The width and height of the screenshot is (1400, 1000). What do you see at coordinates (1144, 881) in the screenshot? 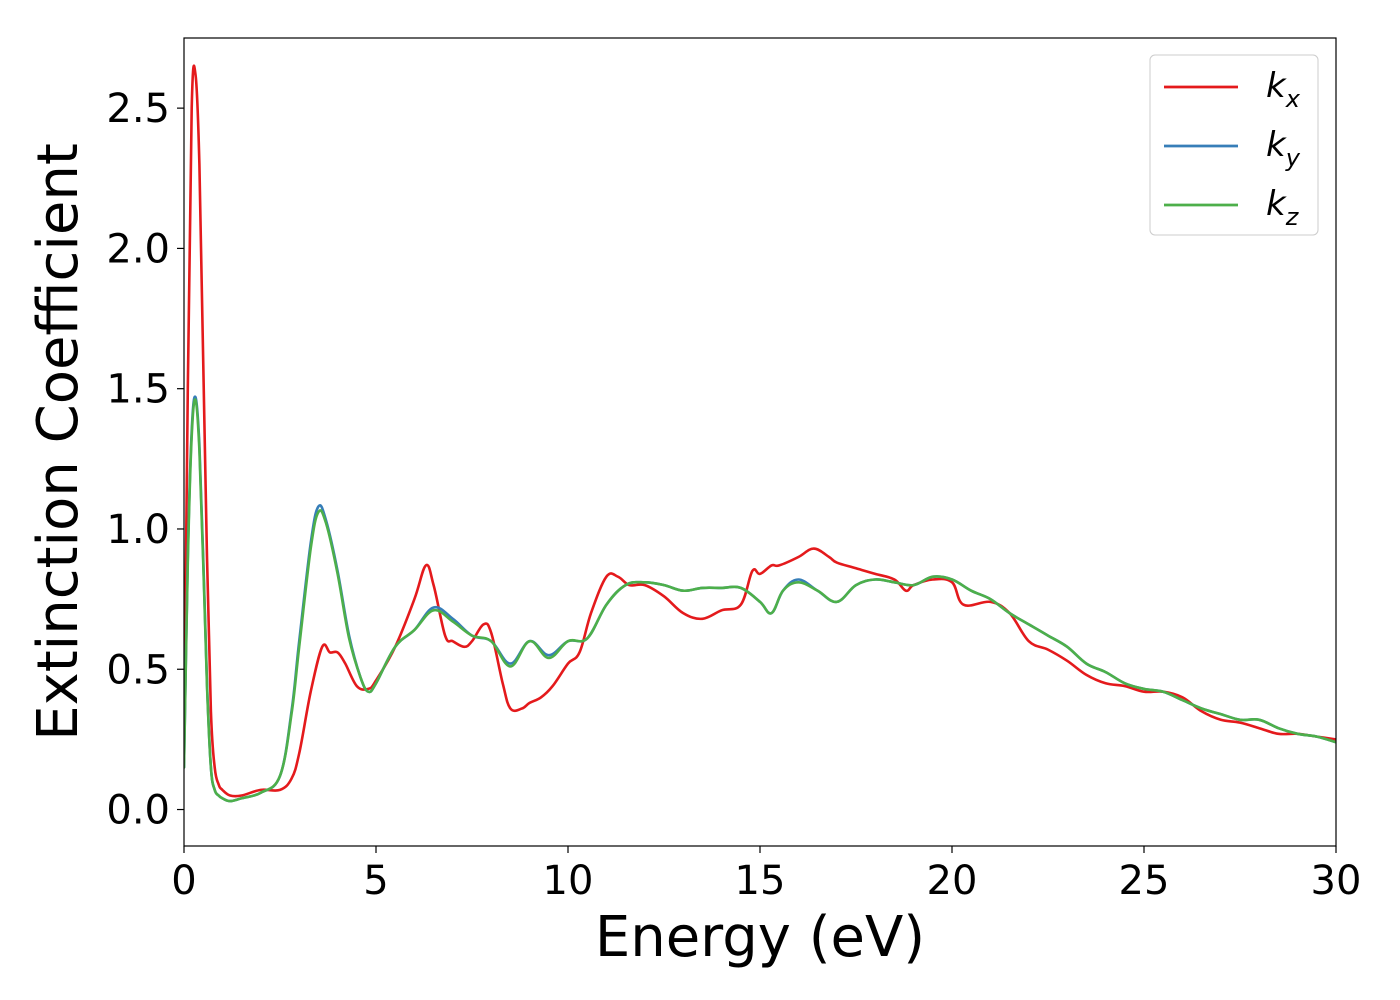
I see `x-tick-label: 25` at bounding box center [1144, 881].